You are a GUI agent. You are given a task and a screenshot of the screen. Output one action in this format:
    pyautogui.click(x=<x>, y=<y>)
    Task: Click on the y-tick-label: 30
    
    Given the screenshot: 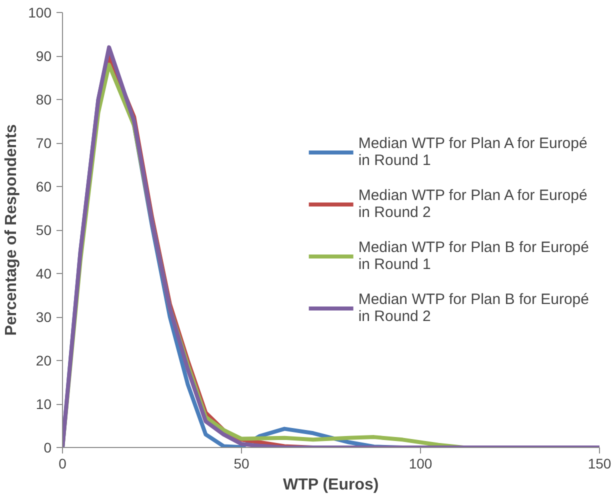 What is the action you would take?
    pyautogui.click(x=44, y=317)
    